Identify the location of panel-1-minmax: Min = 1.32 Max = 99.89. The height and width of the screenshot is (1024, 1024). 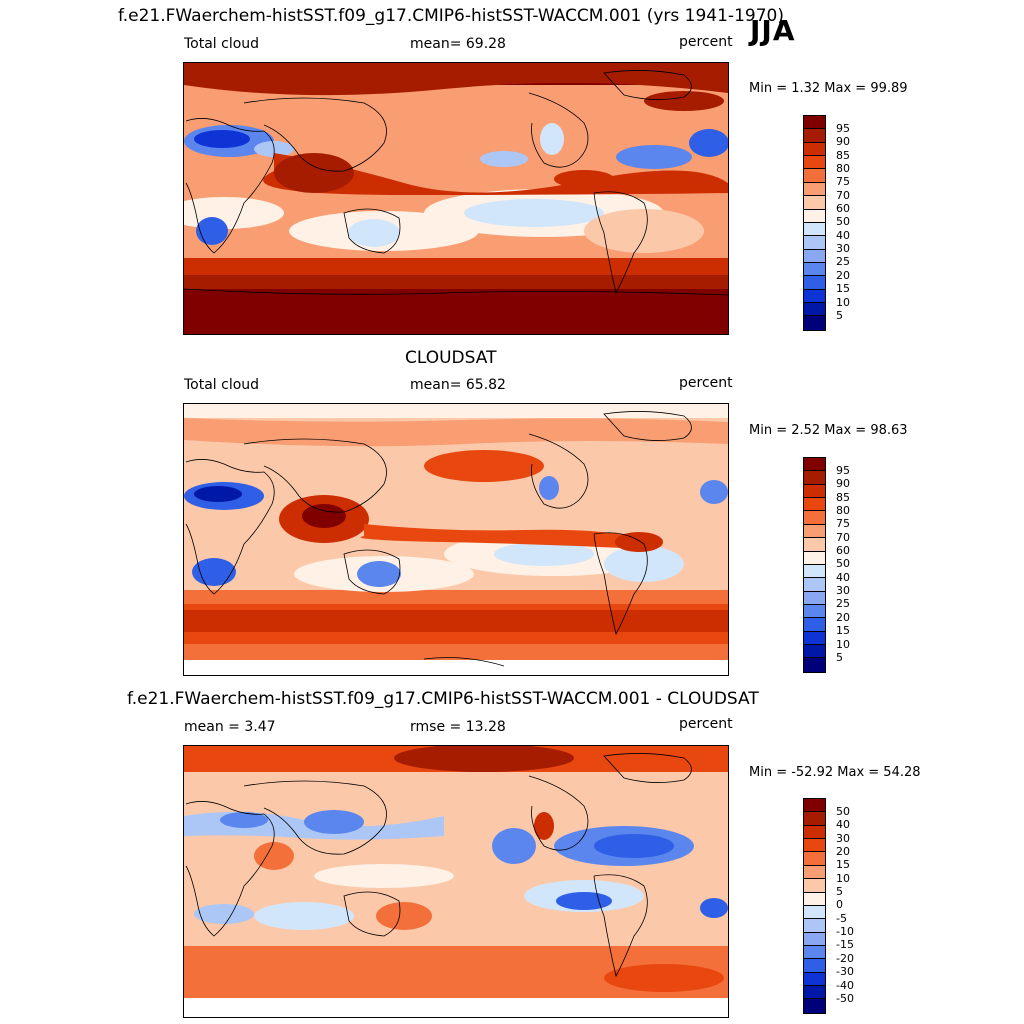
(828, 88).